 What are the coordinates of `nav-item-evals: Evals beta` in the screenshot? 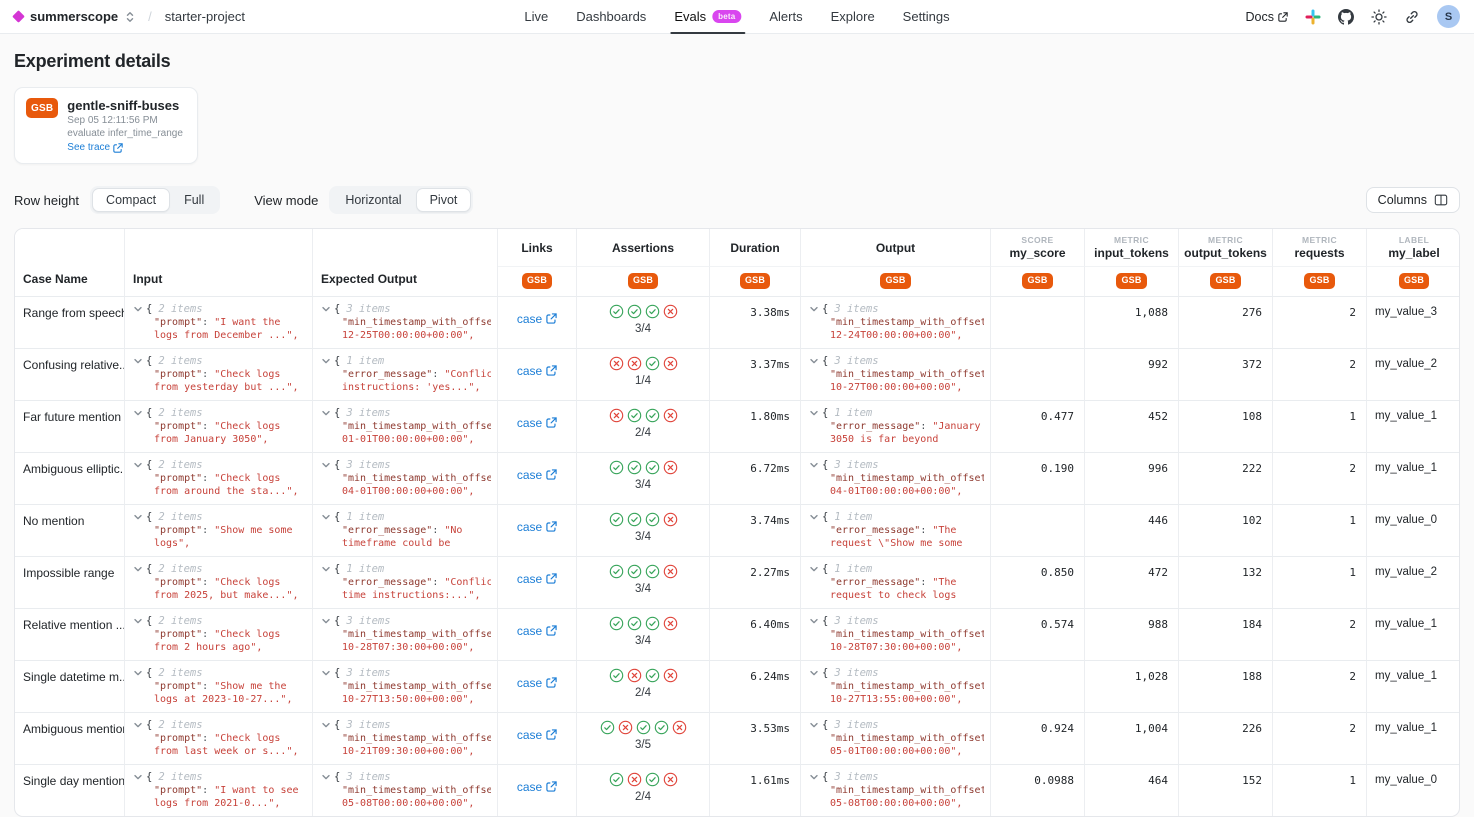 It's located at (708, 17).